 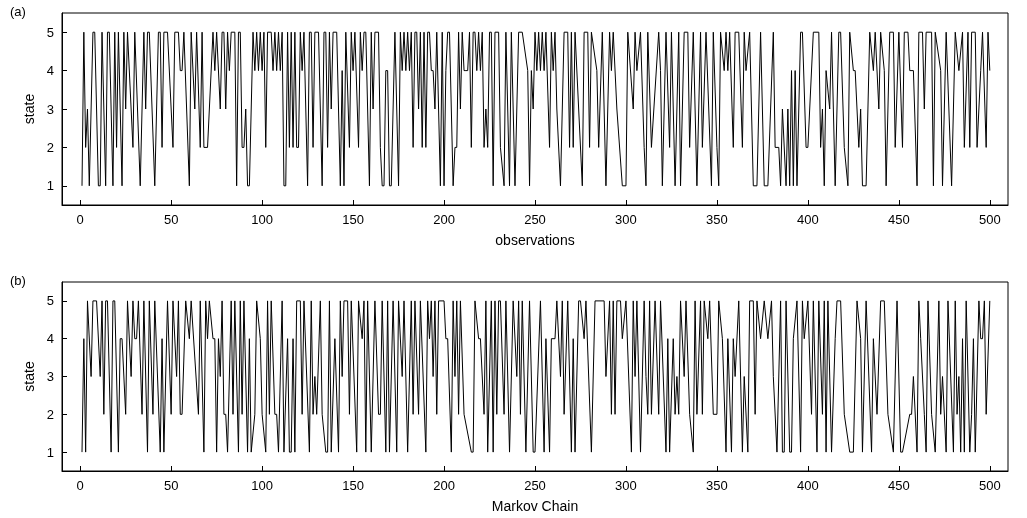 I want to click on x-axis-title: observations, so click(x=535, y=240).